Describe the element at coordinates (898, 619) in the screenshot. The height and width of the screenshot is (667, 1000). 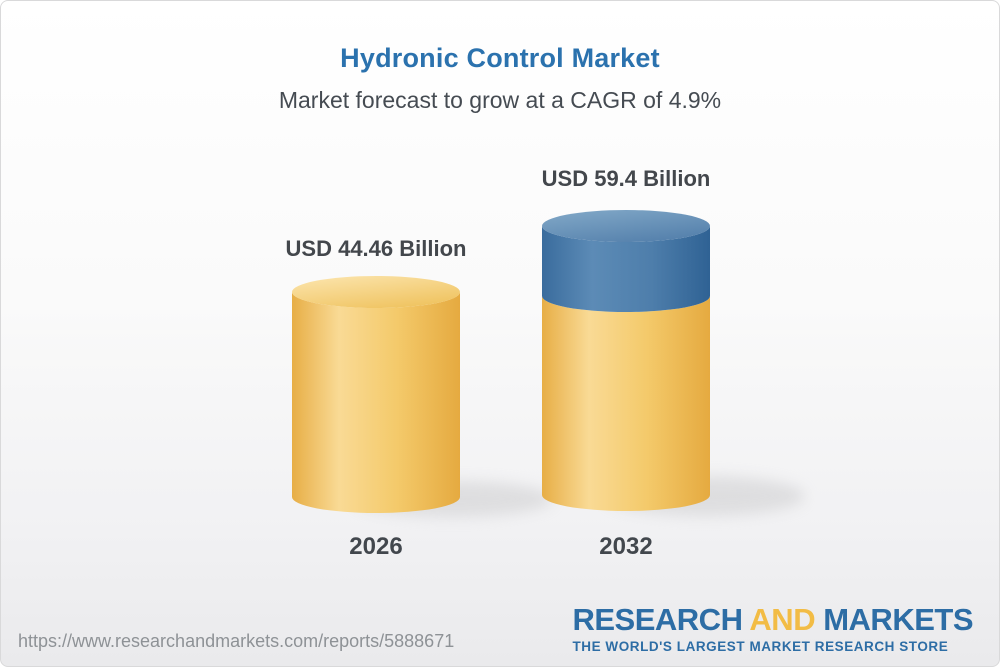
I see `logo-word-markets: MARKETS` at that location.